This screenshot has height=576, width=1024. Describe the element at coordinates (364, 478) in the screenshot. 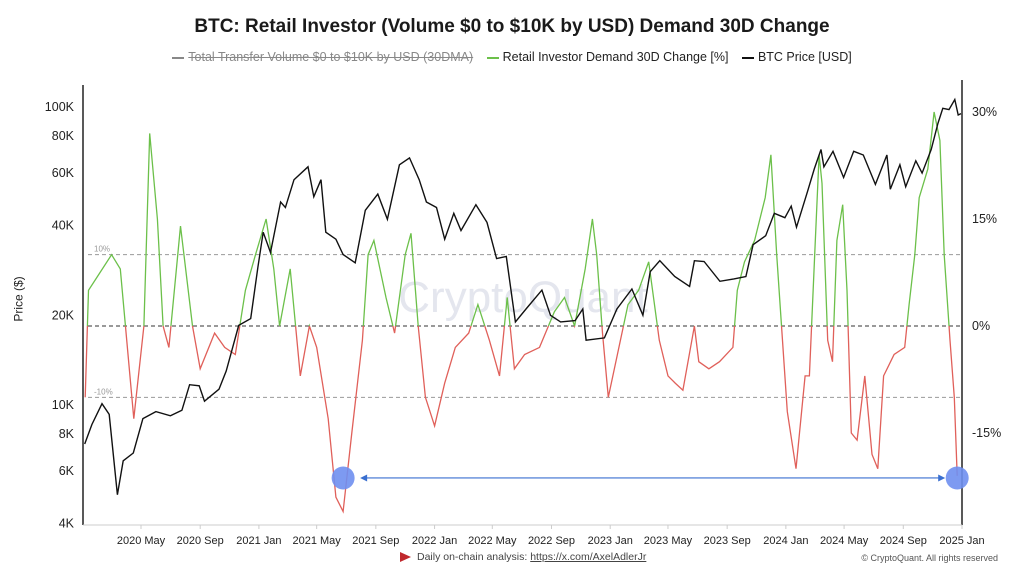

I see `arrow-head-left-icon` at that location.